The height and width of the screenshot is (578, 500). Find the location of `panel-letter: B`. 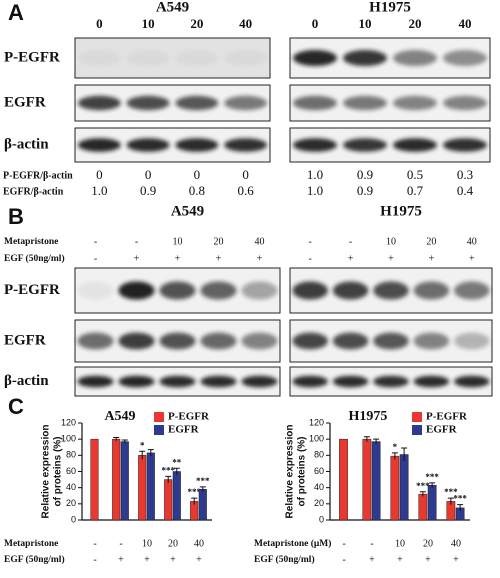

panel-letter: B is located at coordinates (16, 216).